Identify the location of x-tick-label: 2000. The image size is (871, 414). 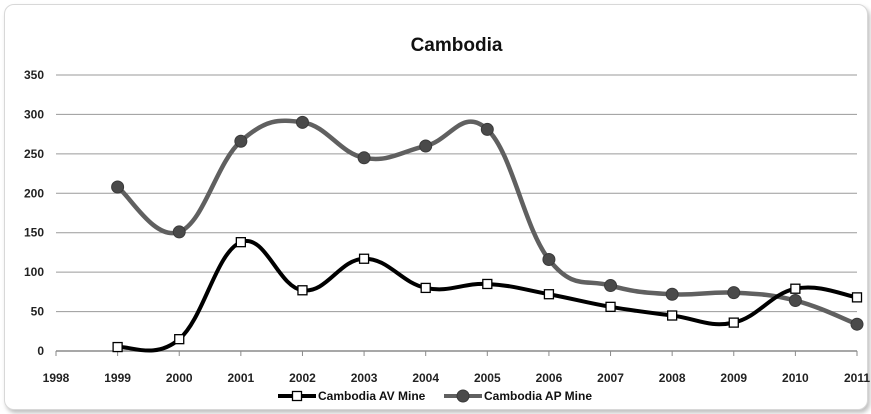
(179, 378).